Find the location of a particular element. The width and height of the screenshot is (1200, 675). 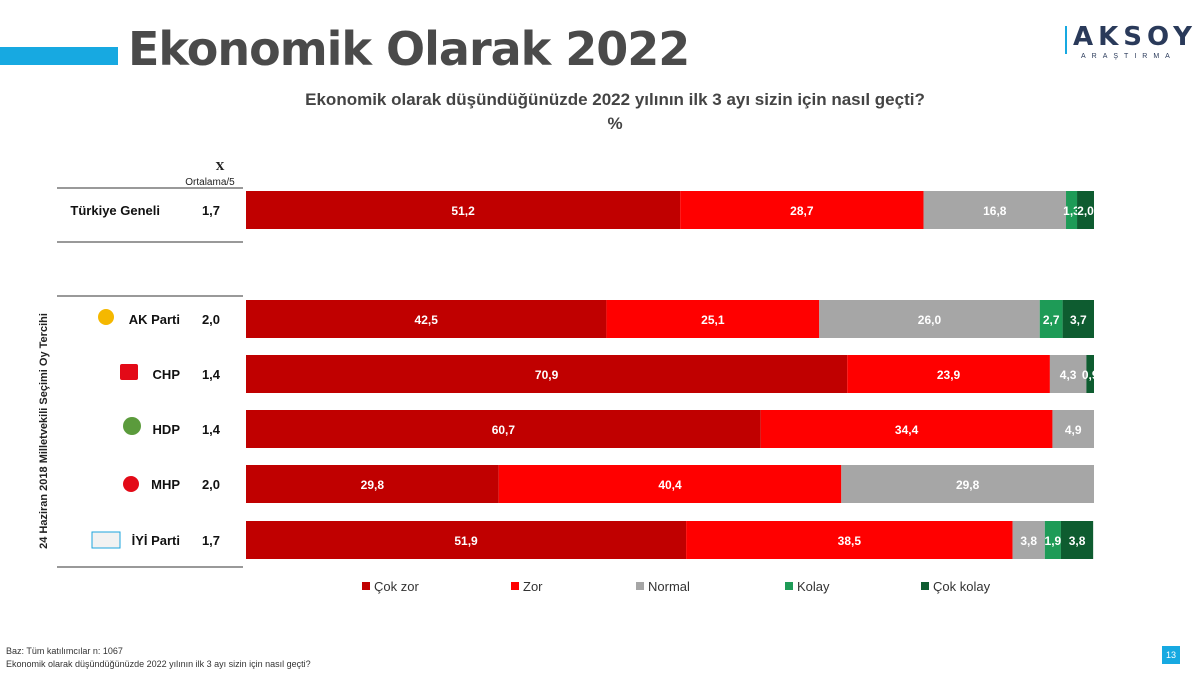

data-label: 2,0 is located at coordinates (1085, 211).